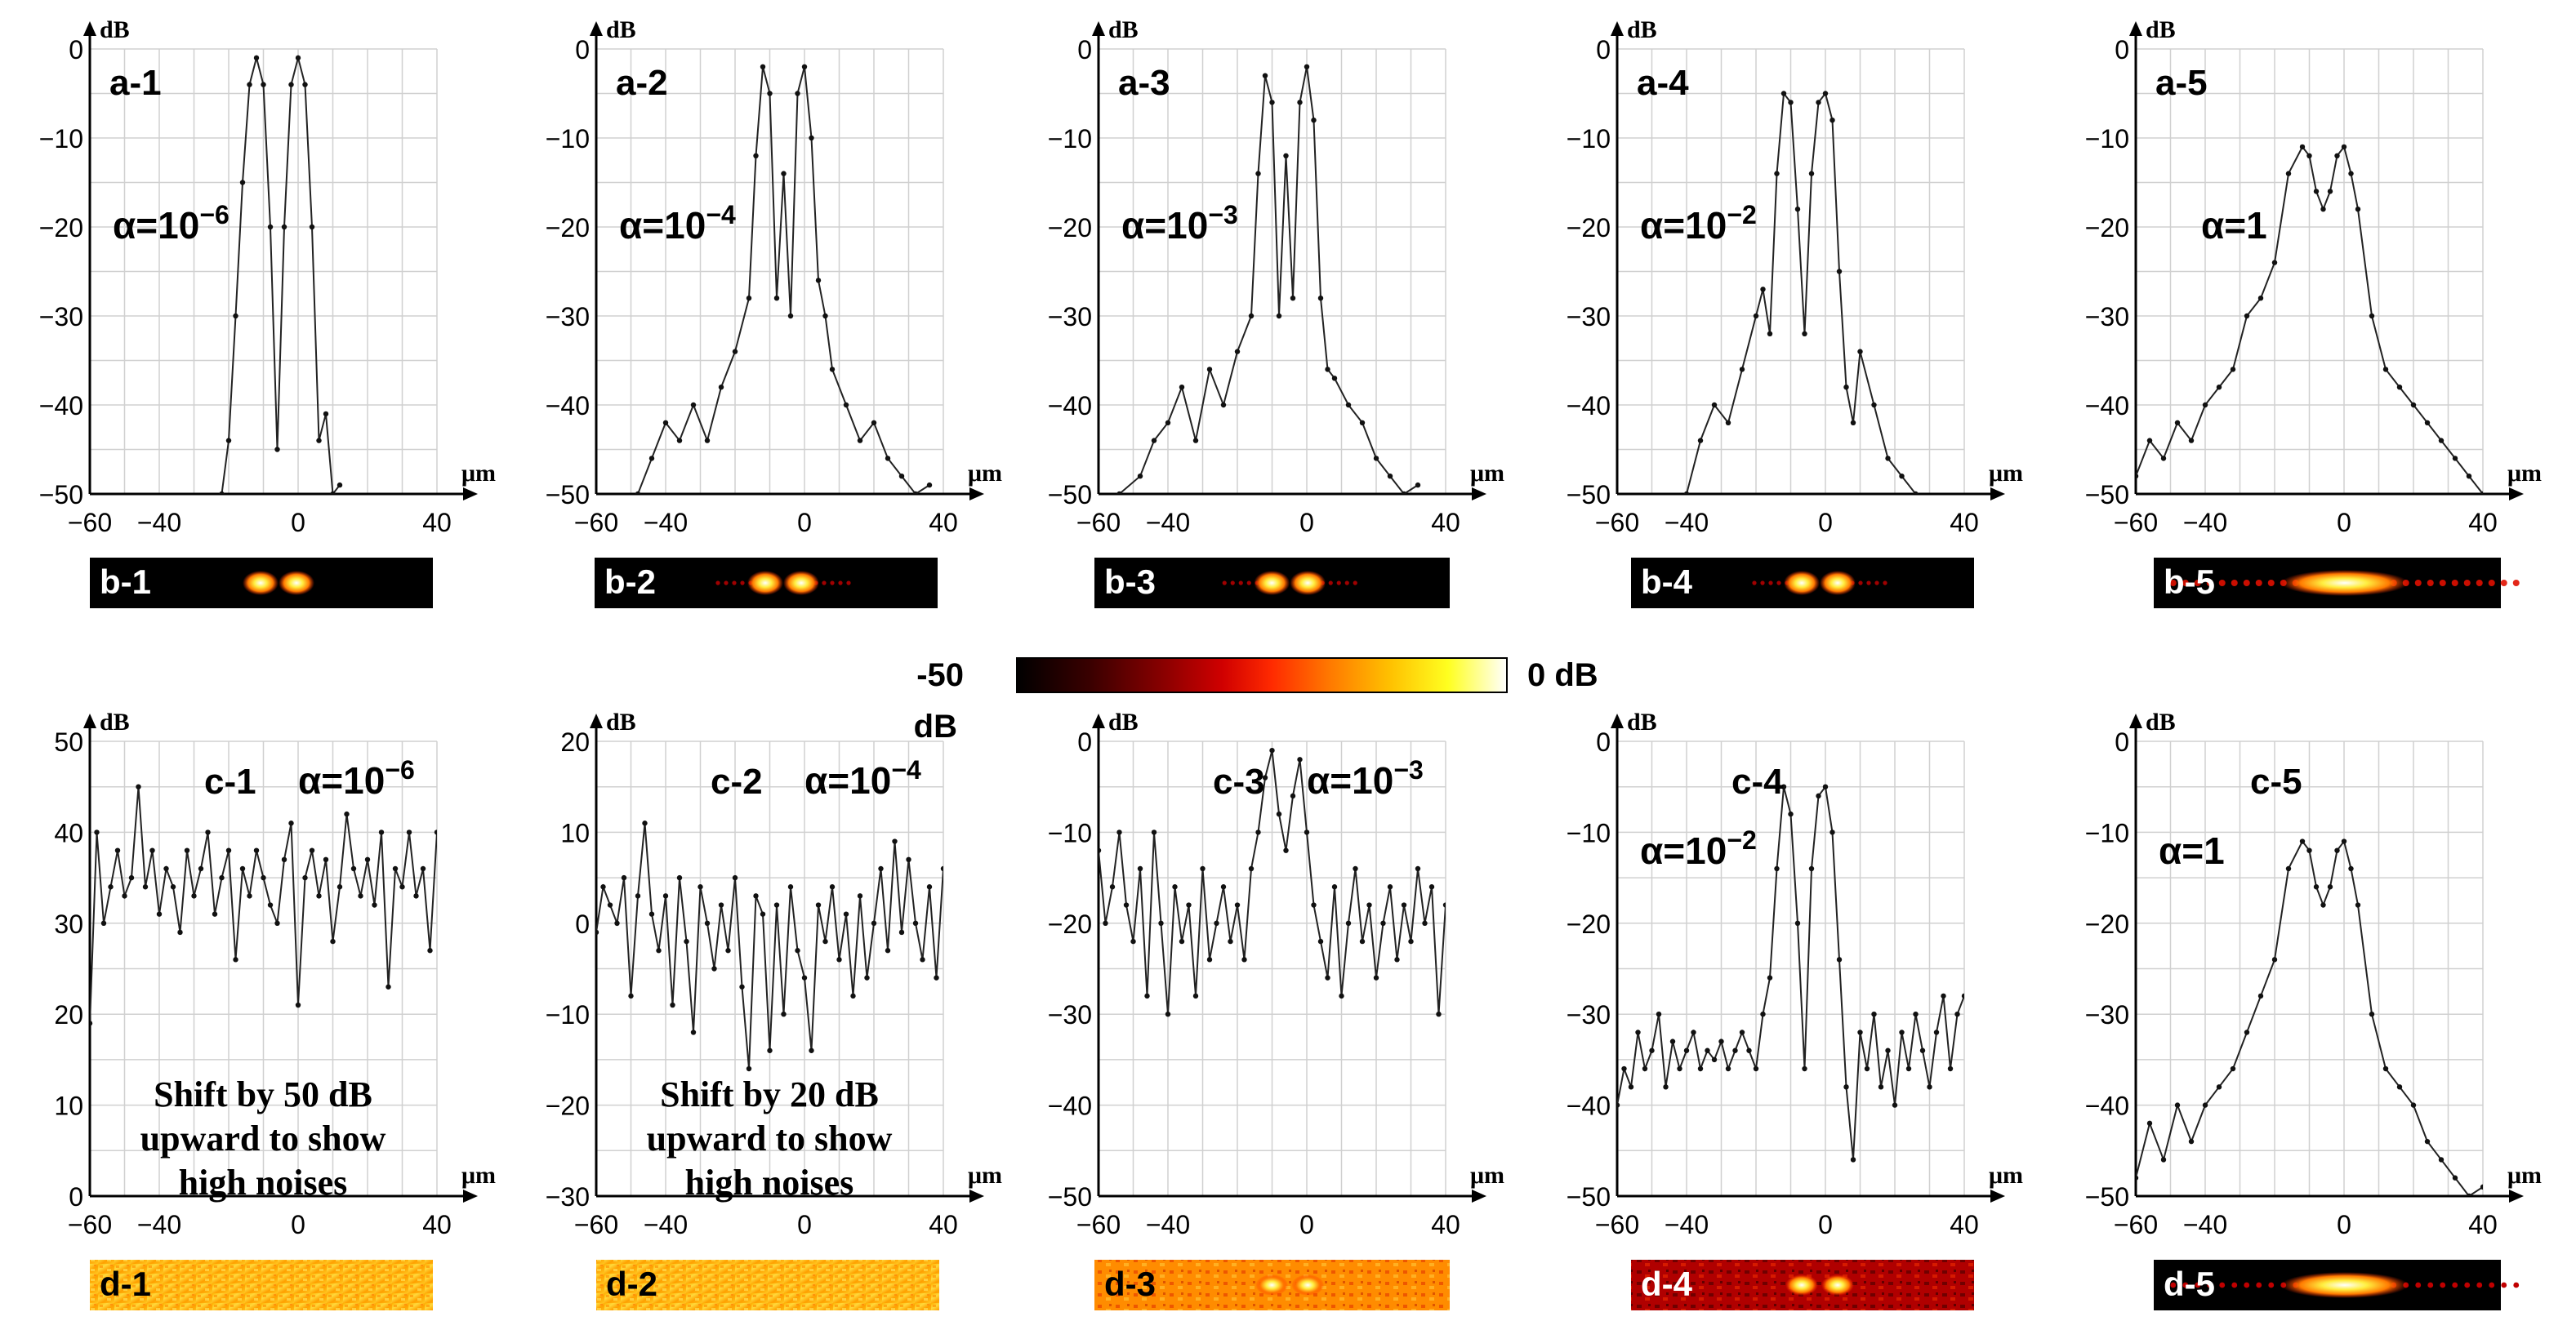 This screenshot has width=2576, height=1321. I want to click on y-tick-label: −20, so click(568, 227).